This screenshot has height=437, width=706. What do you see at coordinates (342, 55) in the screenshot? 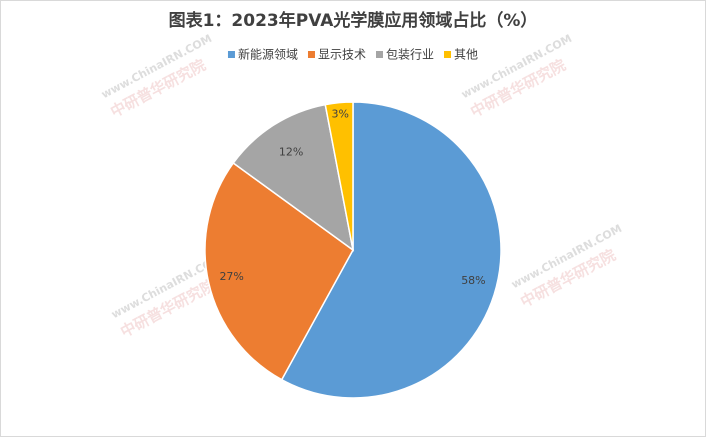
I see `legend-label: 显示技术` at bounding box center [342, 55].